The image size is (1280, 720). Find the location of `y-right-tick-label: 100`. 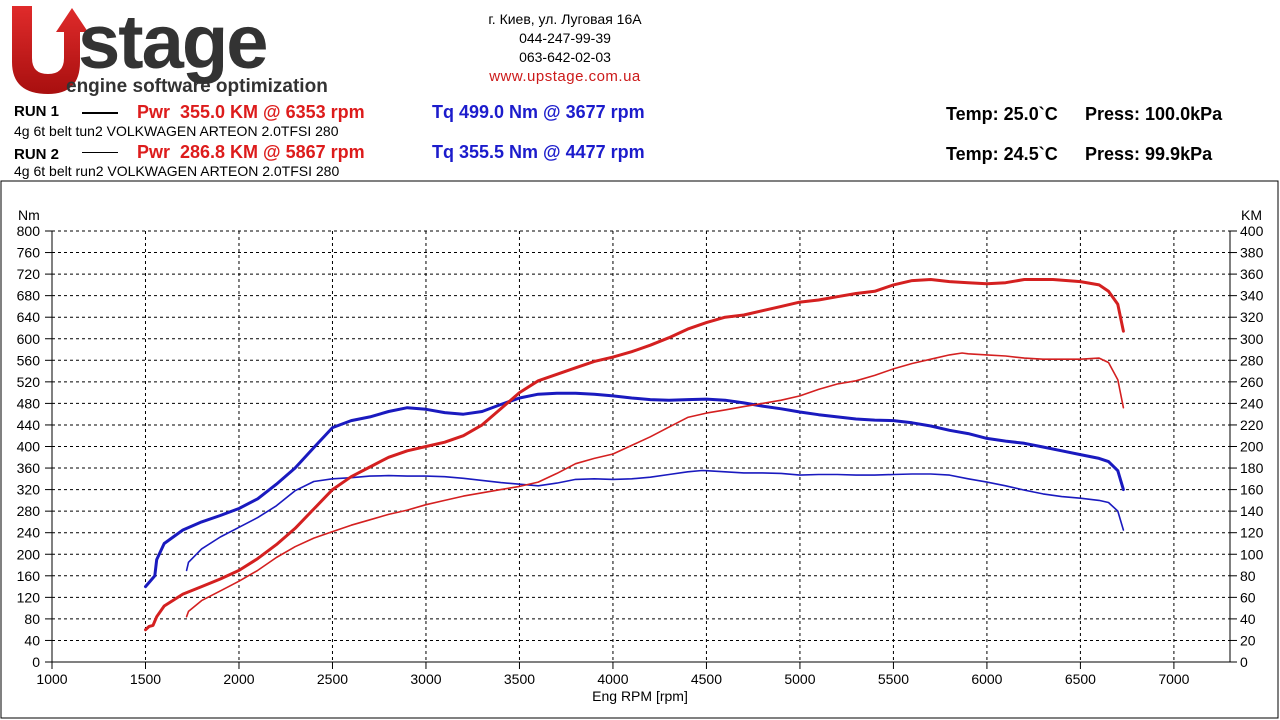

y-right-tick-label: 100 is located at coordinates (1252, 554).